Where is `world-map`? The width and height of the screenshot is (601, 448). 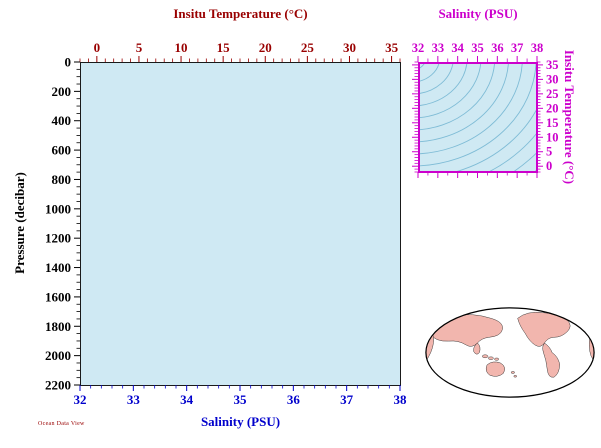
world-map is located at coordinates (510, 352).